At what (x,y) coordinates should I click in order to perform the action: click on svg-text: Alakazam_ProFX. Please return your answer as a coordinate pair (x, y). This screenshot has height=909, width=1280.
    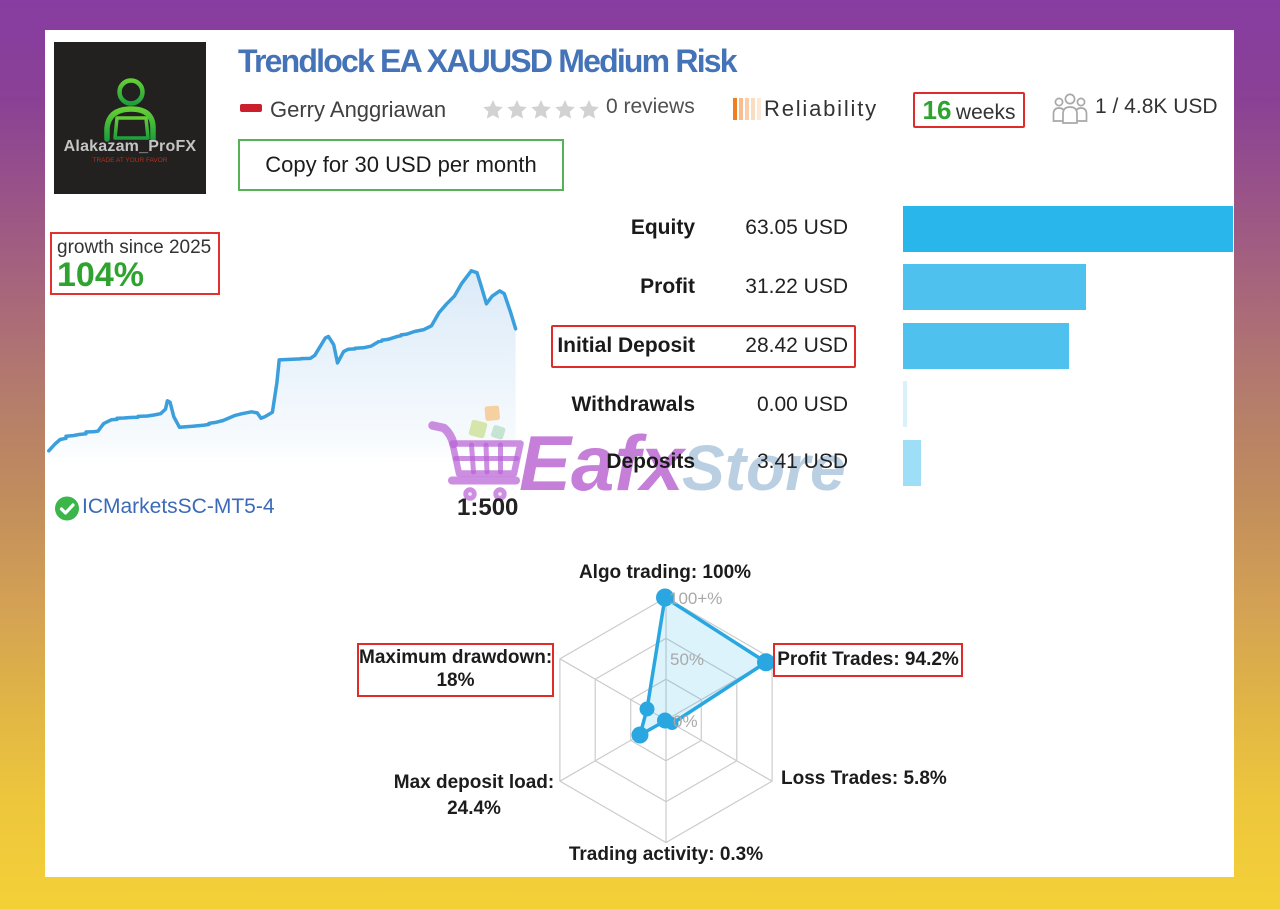
    Looking at the image, I should click on (130, 146).